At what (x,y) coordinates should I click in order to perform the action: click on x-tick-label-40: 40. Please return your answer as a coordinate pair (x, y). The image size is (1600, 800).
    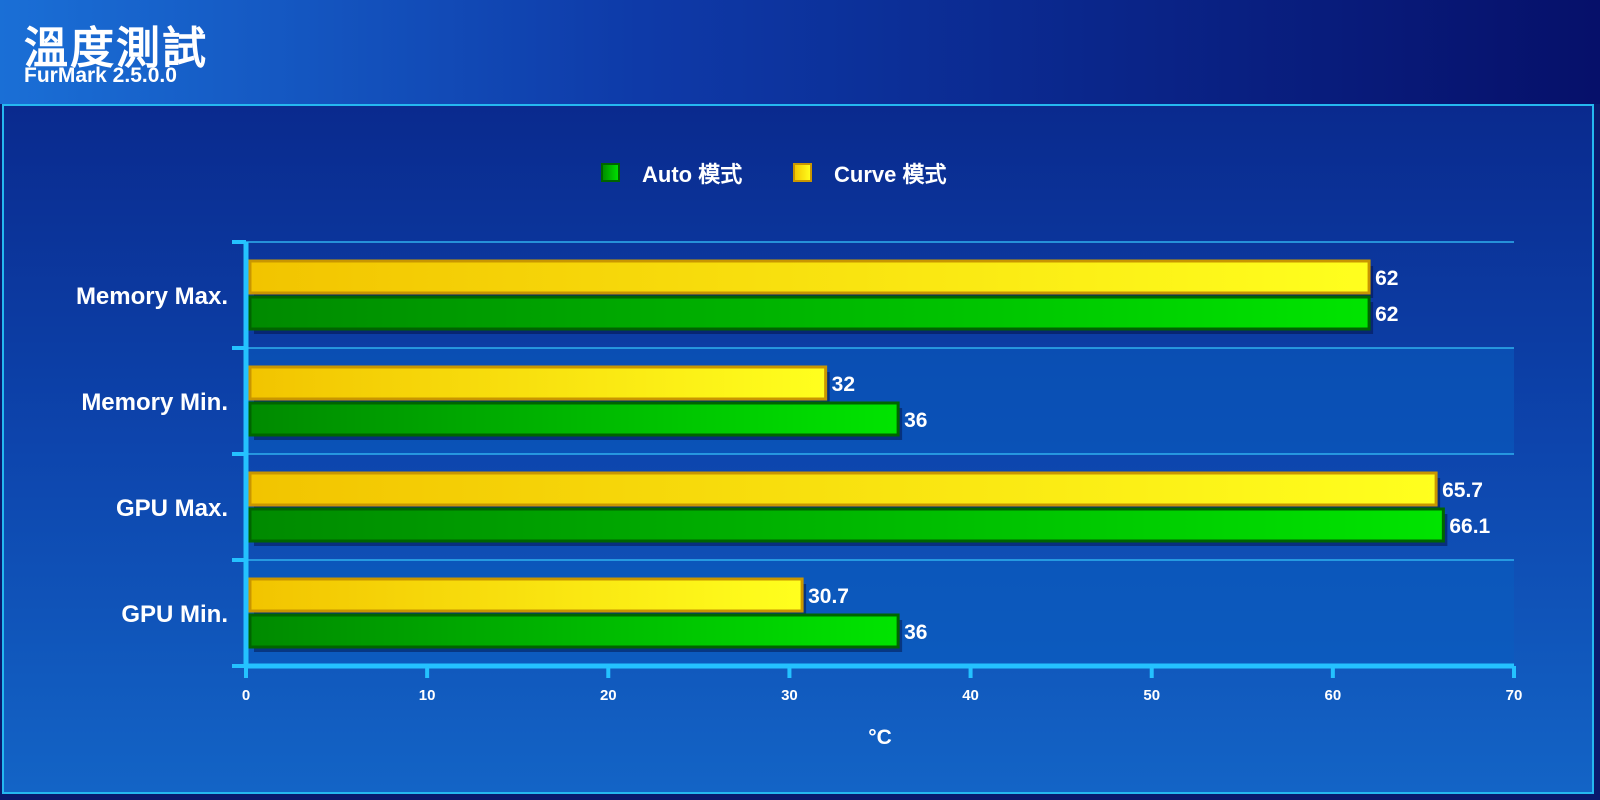
    Looking at the image, I should click on (970, 695).